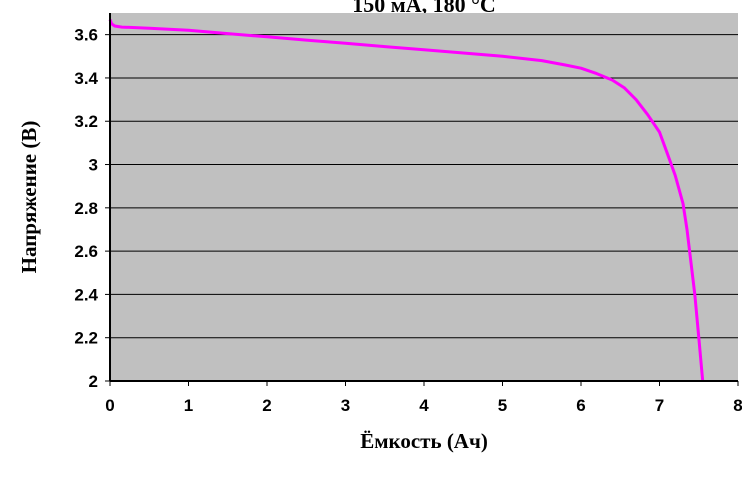 The height and width of the screenshot is (478, 742). What do you see at coordinates (29, 197) in the screenshot?
I see `y-axis-label: Напряжение (В)` at bounding box center [29, 197].